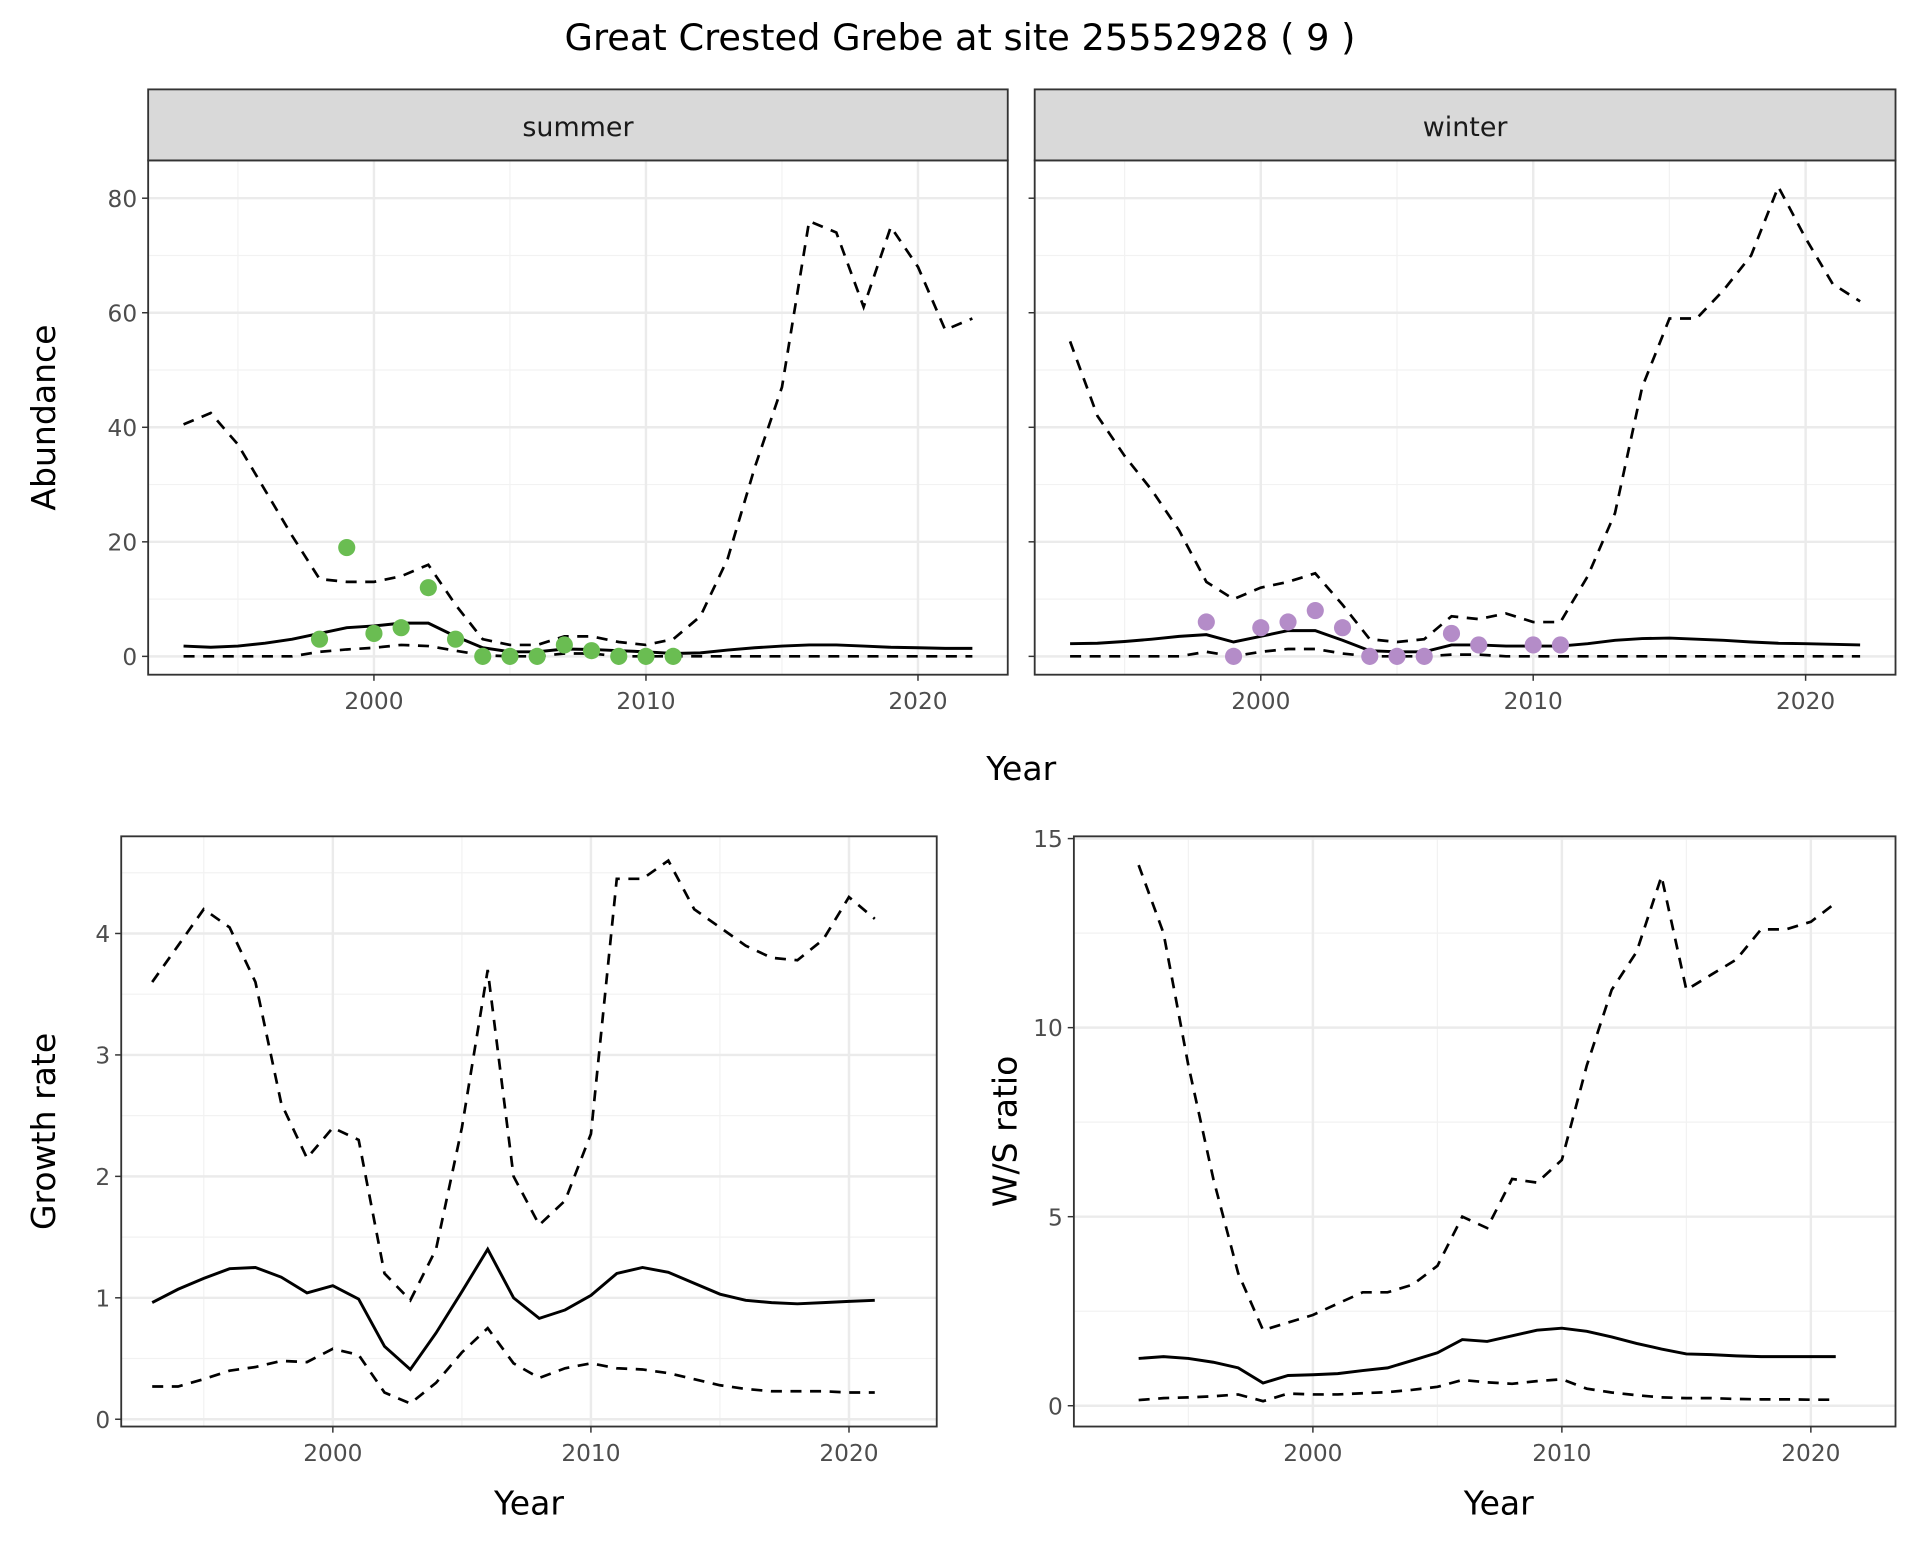  What do you see at coordinates (43, 417) in the screenshot?
I see `y-axis-title: Abundance` at bounding box center [43, 417].